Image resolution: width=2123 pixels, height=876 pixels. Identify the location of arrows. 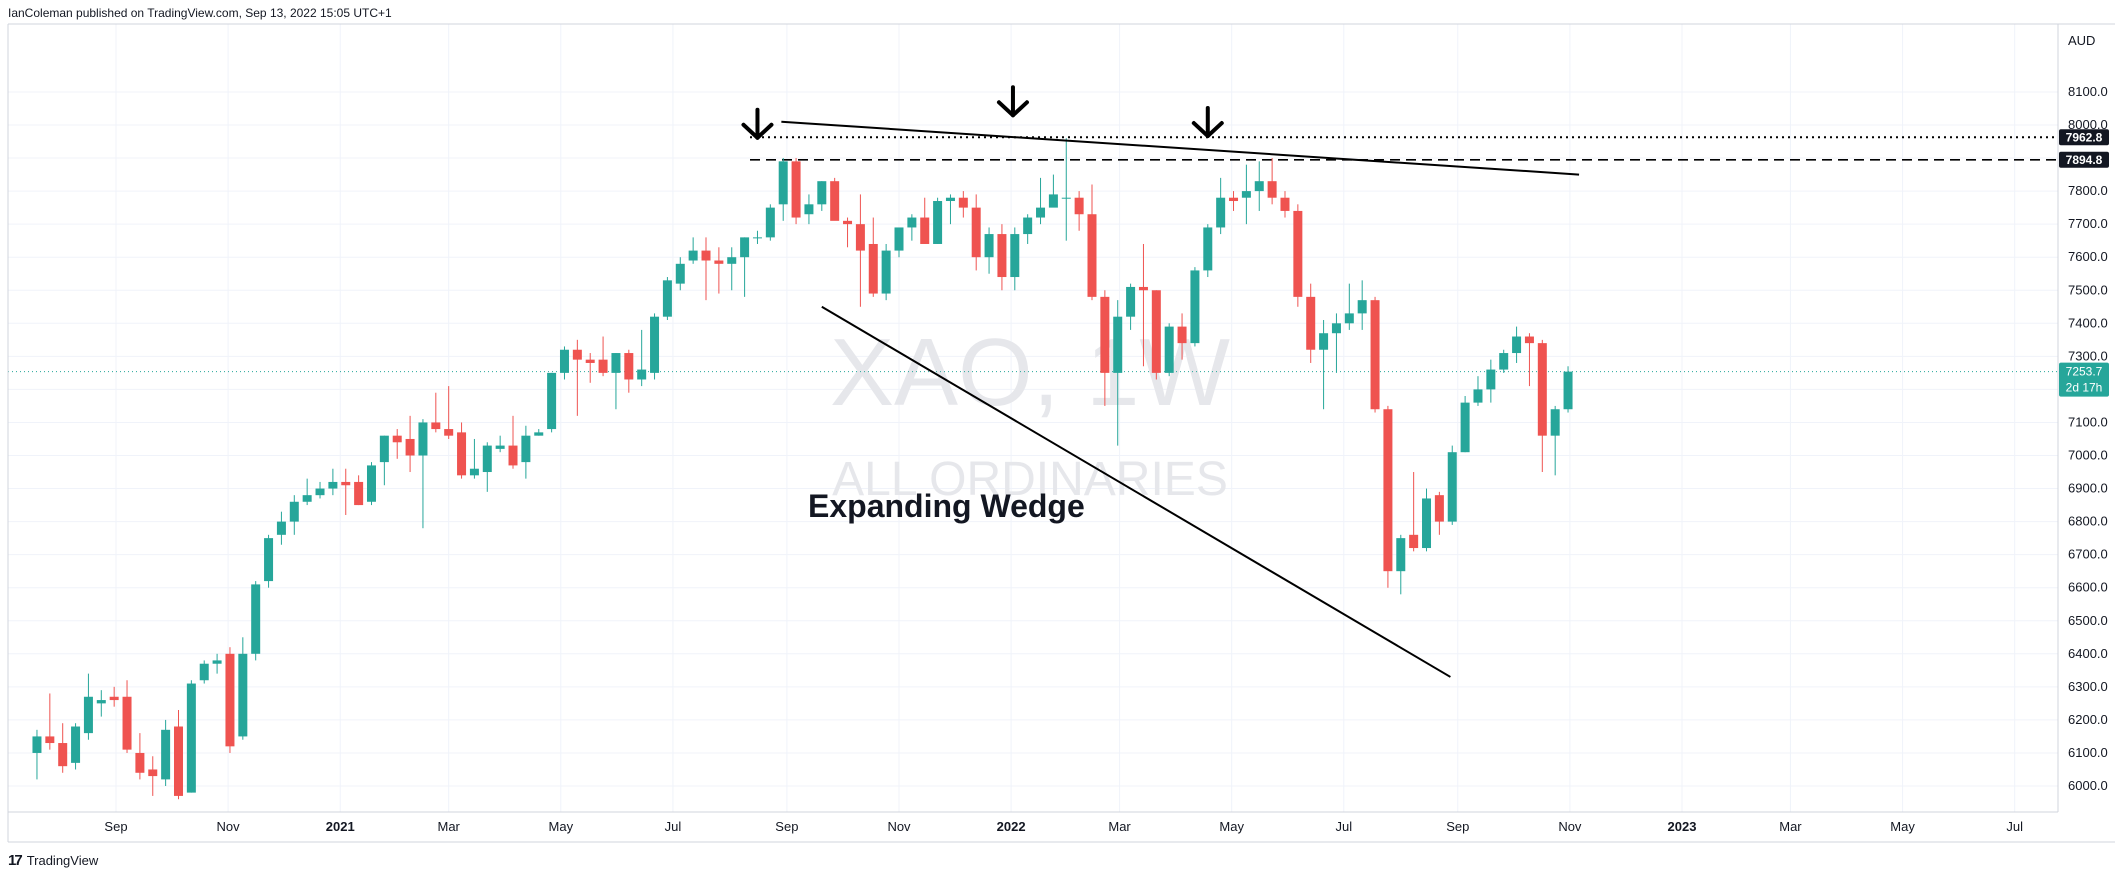
(982, 112).